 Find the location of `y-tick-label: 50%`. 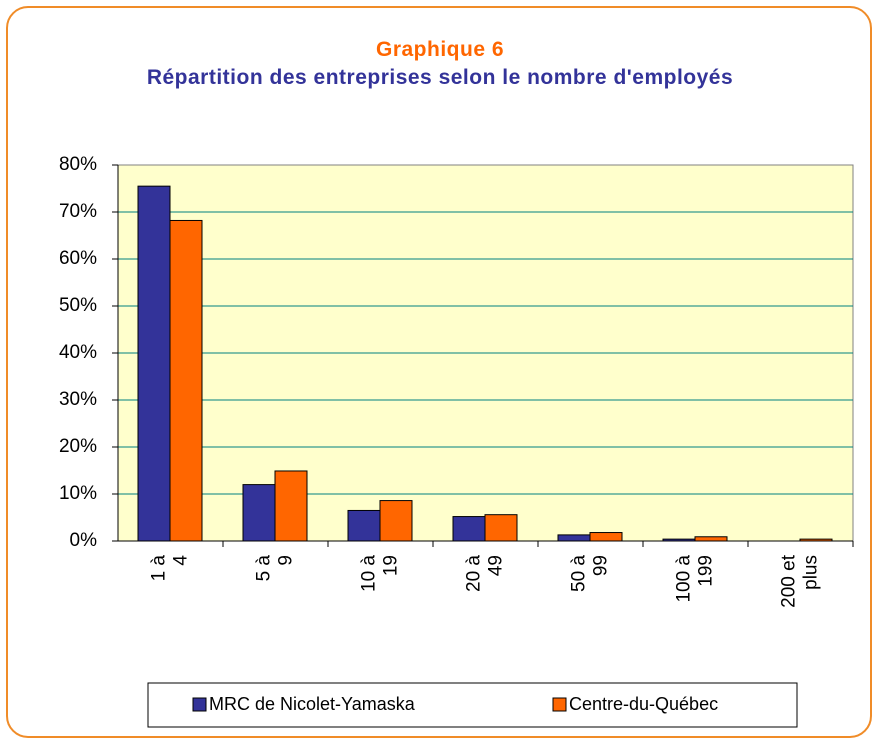

y-tick-label: 50% is located at coordinates (78, 305).